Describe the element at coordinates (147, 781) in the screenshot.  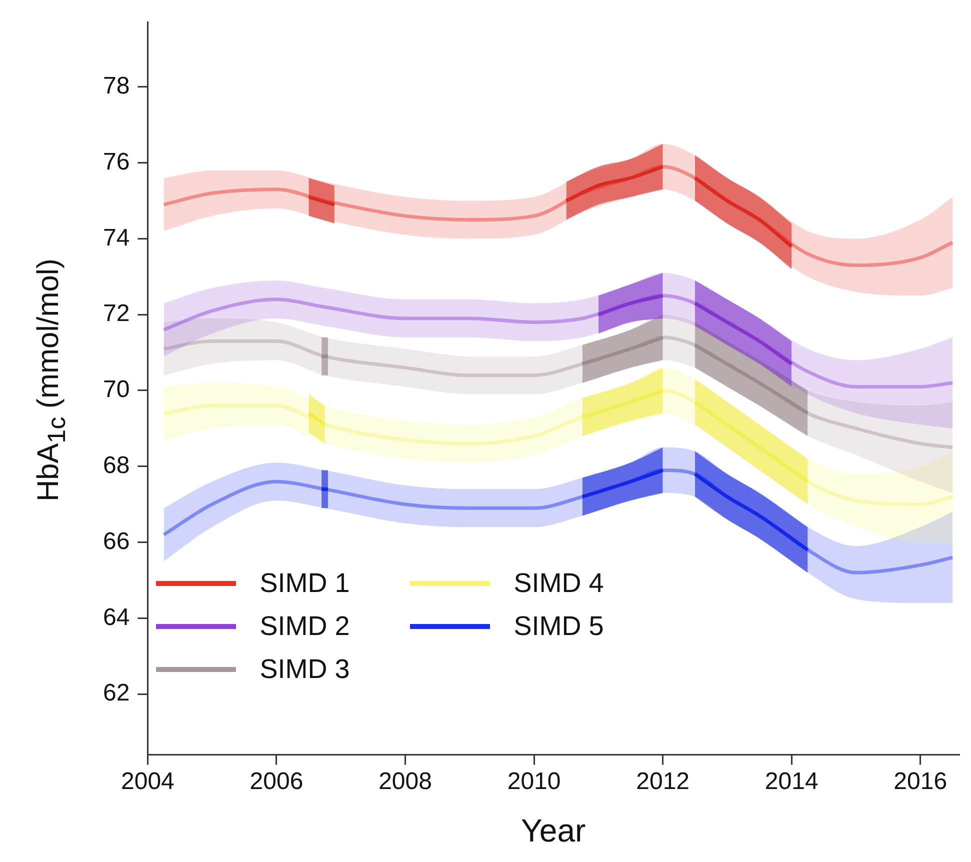
I see `x-tick-label: 2004` at that location.